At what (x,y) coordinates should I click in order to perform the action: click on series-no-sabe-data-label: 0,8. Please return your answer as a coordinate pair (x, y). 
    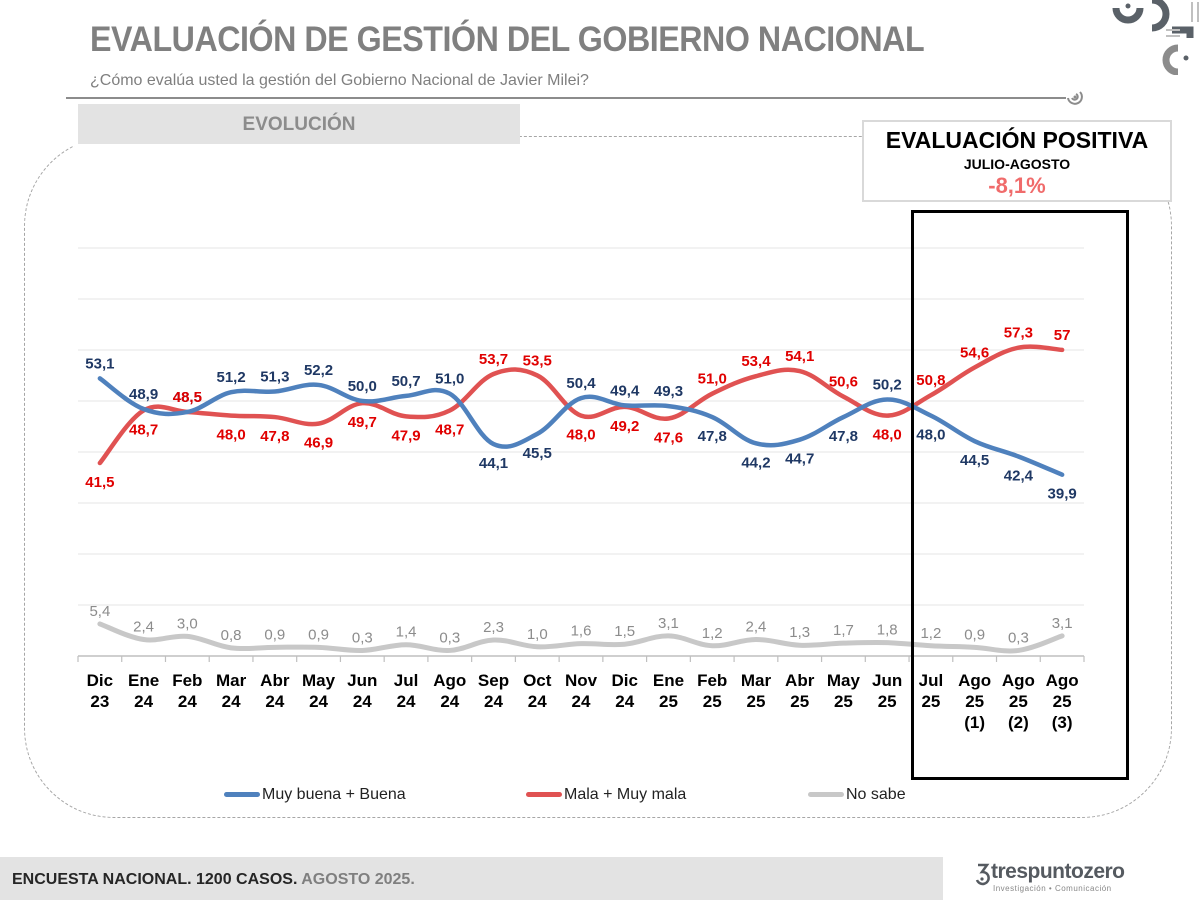
    Looking at the image, I should click on (231, 635).